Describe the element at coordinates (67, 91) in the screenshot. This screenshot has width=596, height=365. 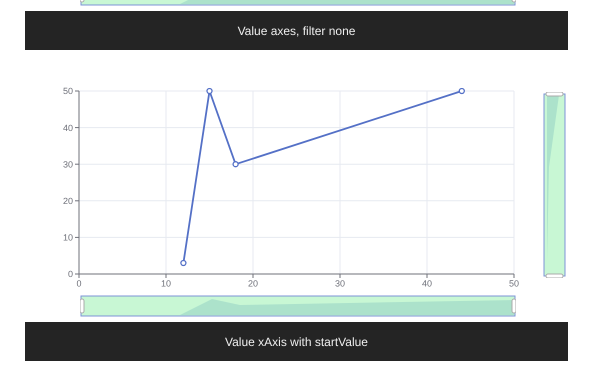
I see `y-tick-label: 50` at that location.